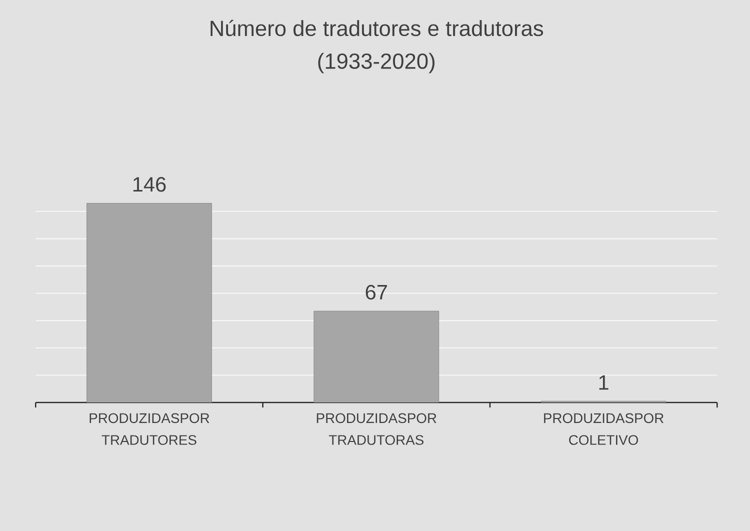  I want to click on data-label: 1, so click(603, 382).